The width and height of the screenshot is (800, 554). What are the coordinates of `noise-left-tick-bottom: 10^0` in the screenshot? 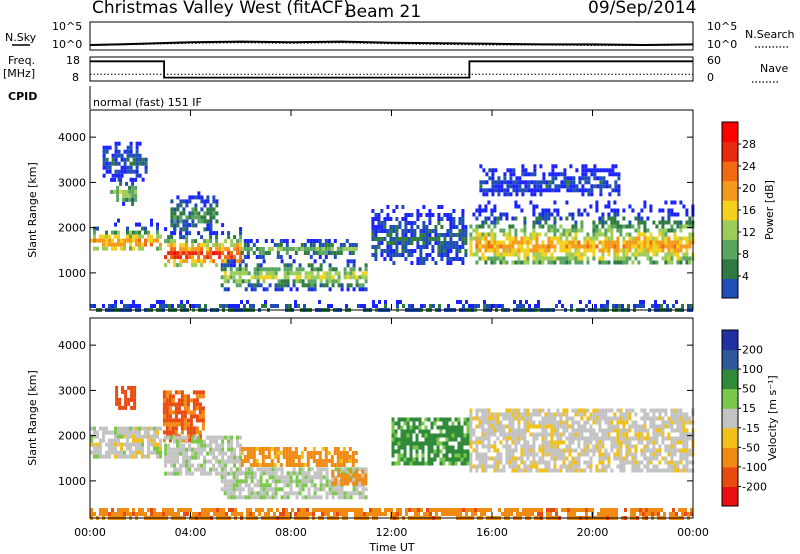 It's located at (67, 44).